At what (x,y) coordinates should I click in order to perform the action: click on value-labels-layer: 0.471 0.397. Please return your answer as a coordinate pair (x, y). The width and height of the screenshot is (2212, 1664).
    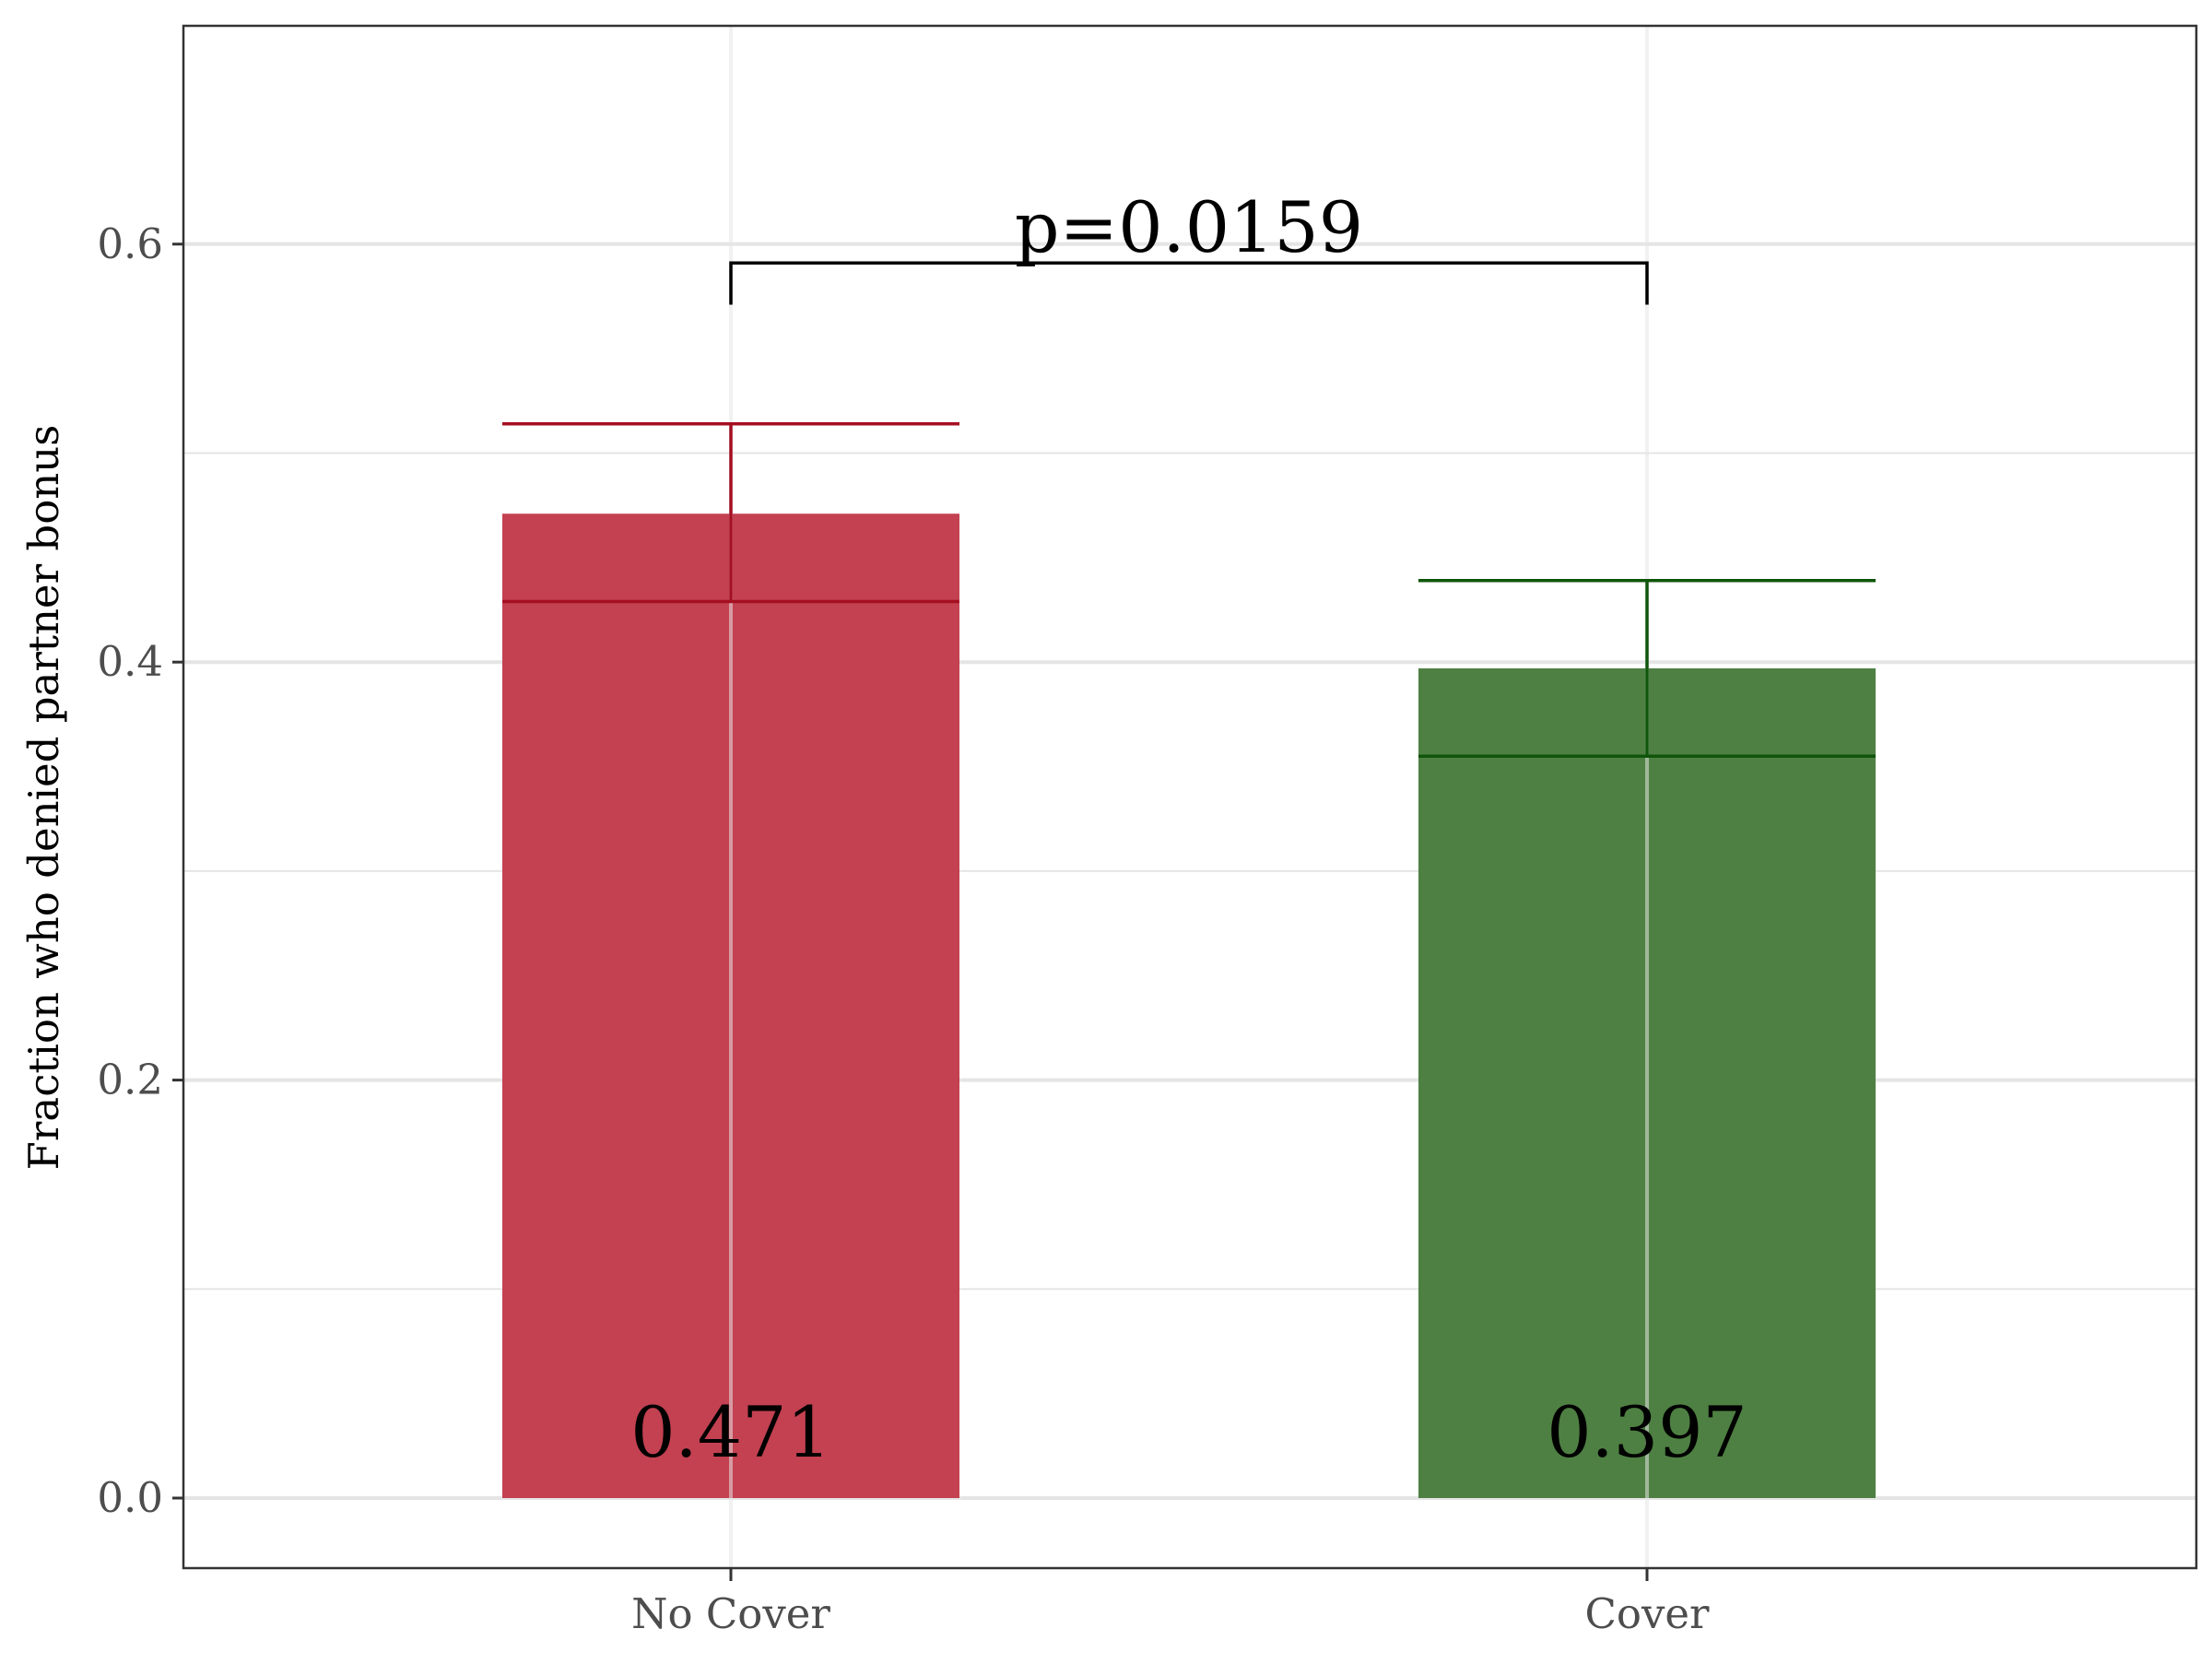
    Looking at the image, I should click on (1188, 1432).